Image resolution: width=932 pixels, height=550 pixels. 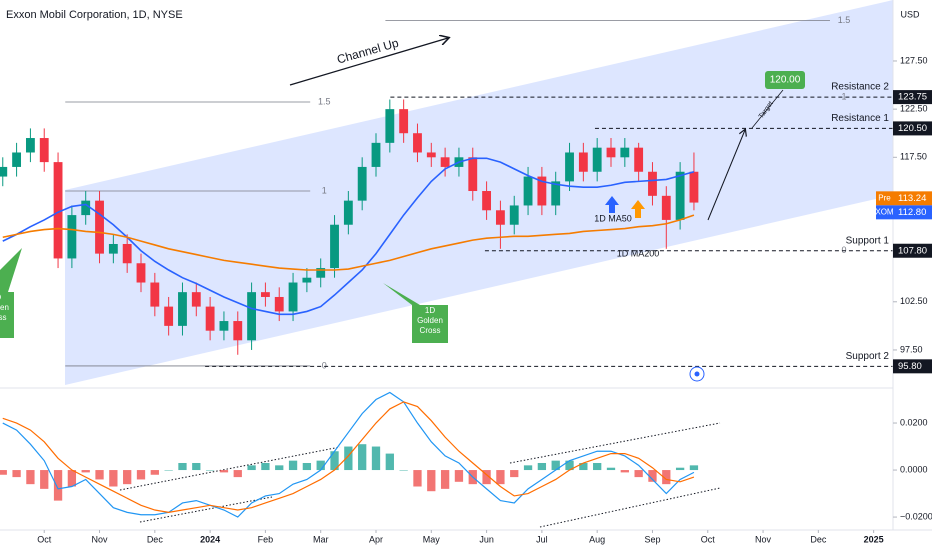 I want to click on event-icon-dot, so click(x=697, y=374).